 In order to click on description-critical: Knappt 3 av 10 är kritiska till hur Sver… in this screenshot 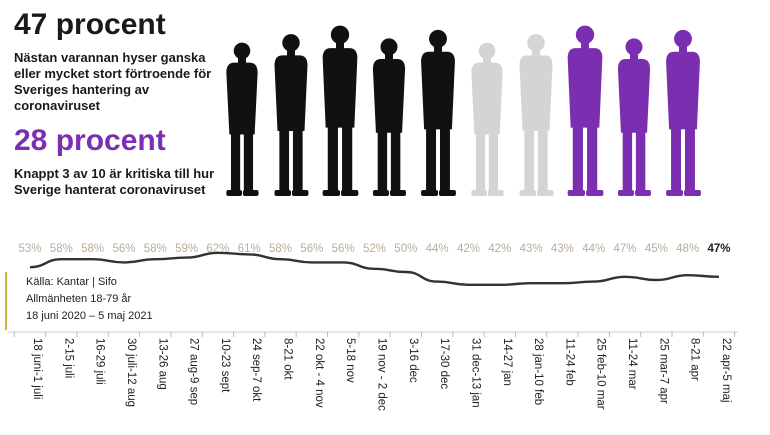, I will do `click(114, 181)`.